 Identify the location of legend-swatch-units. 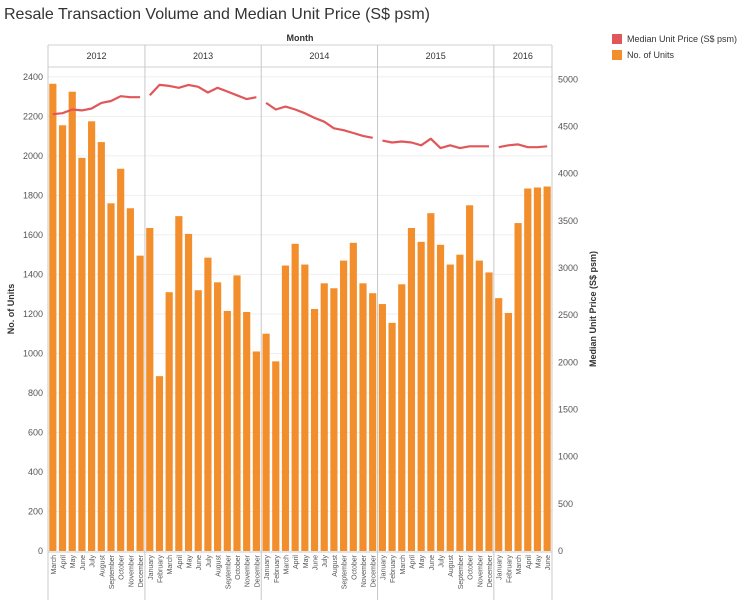
(617, 55).